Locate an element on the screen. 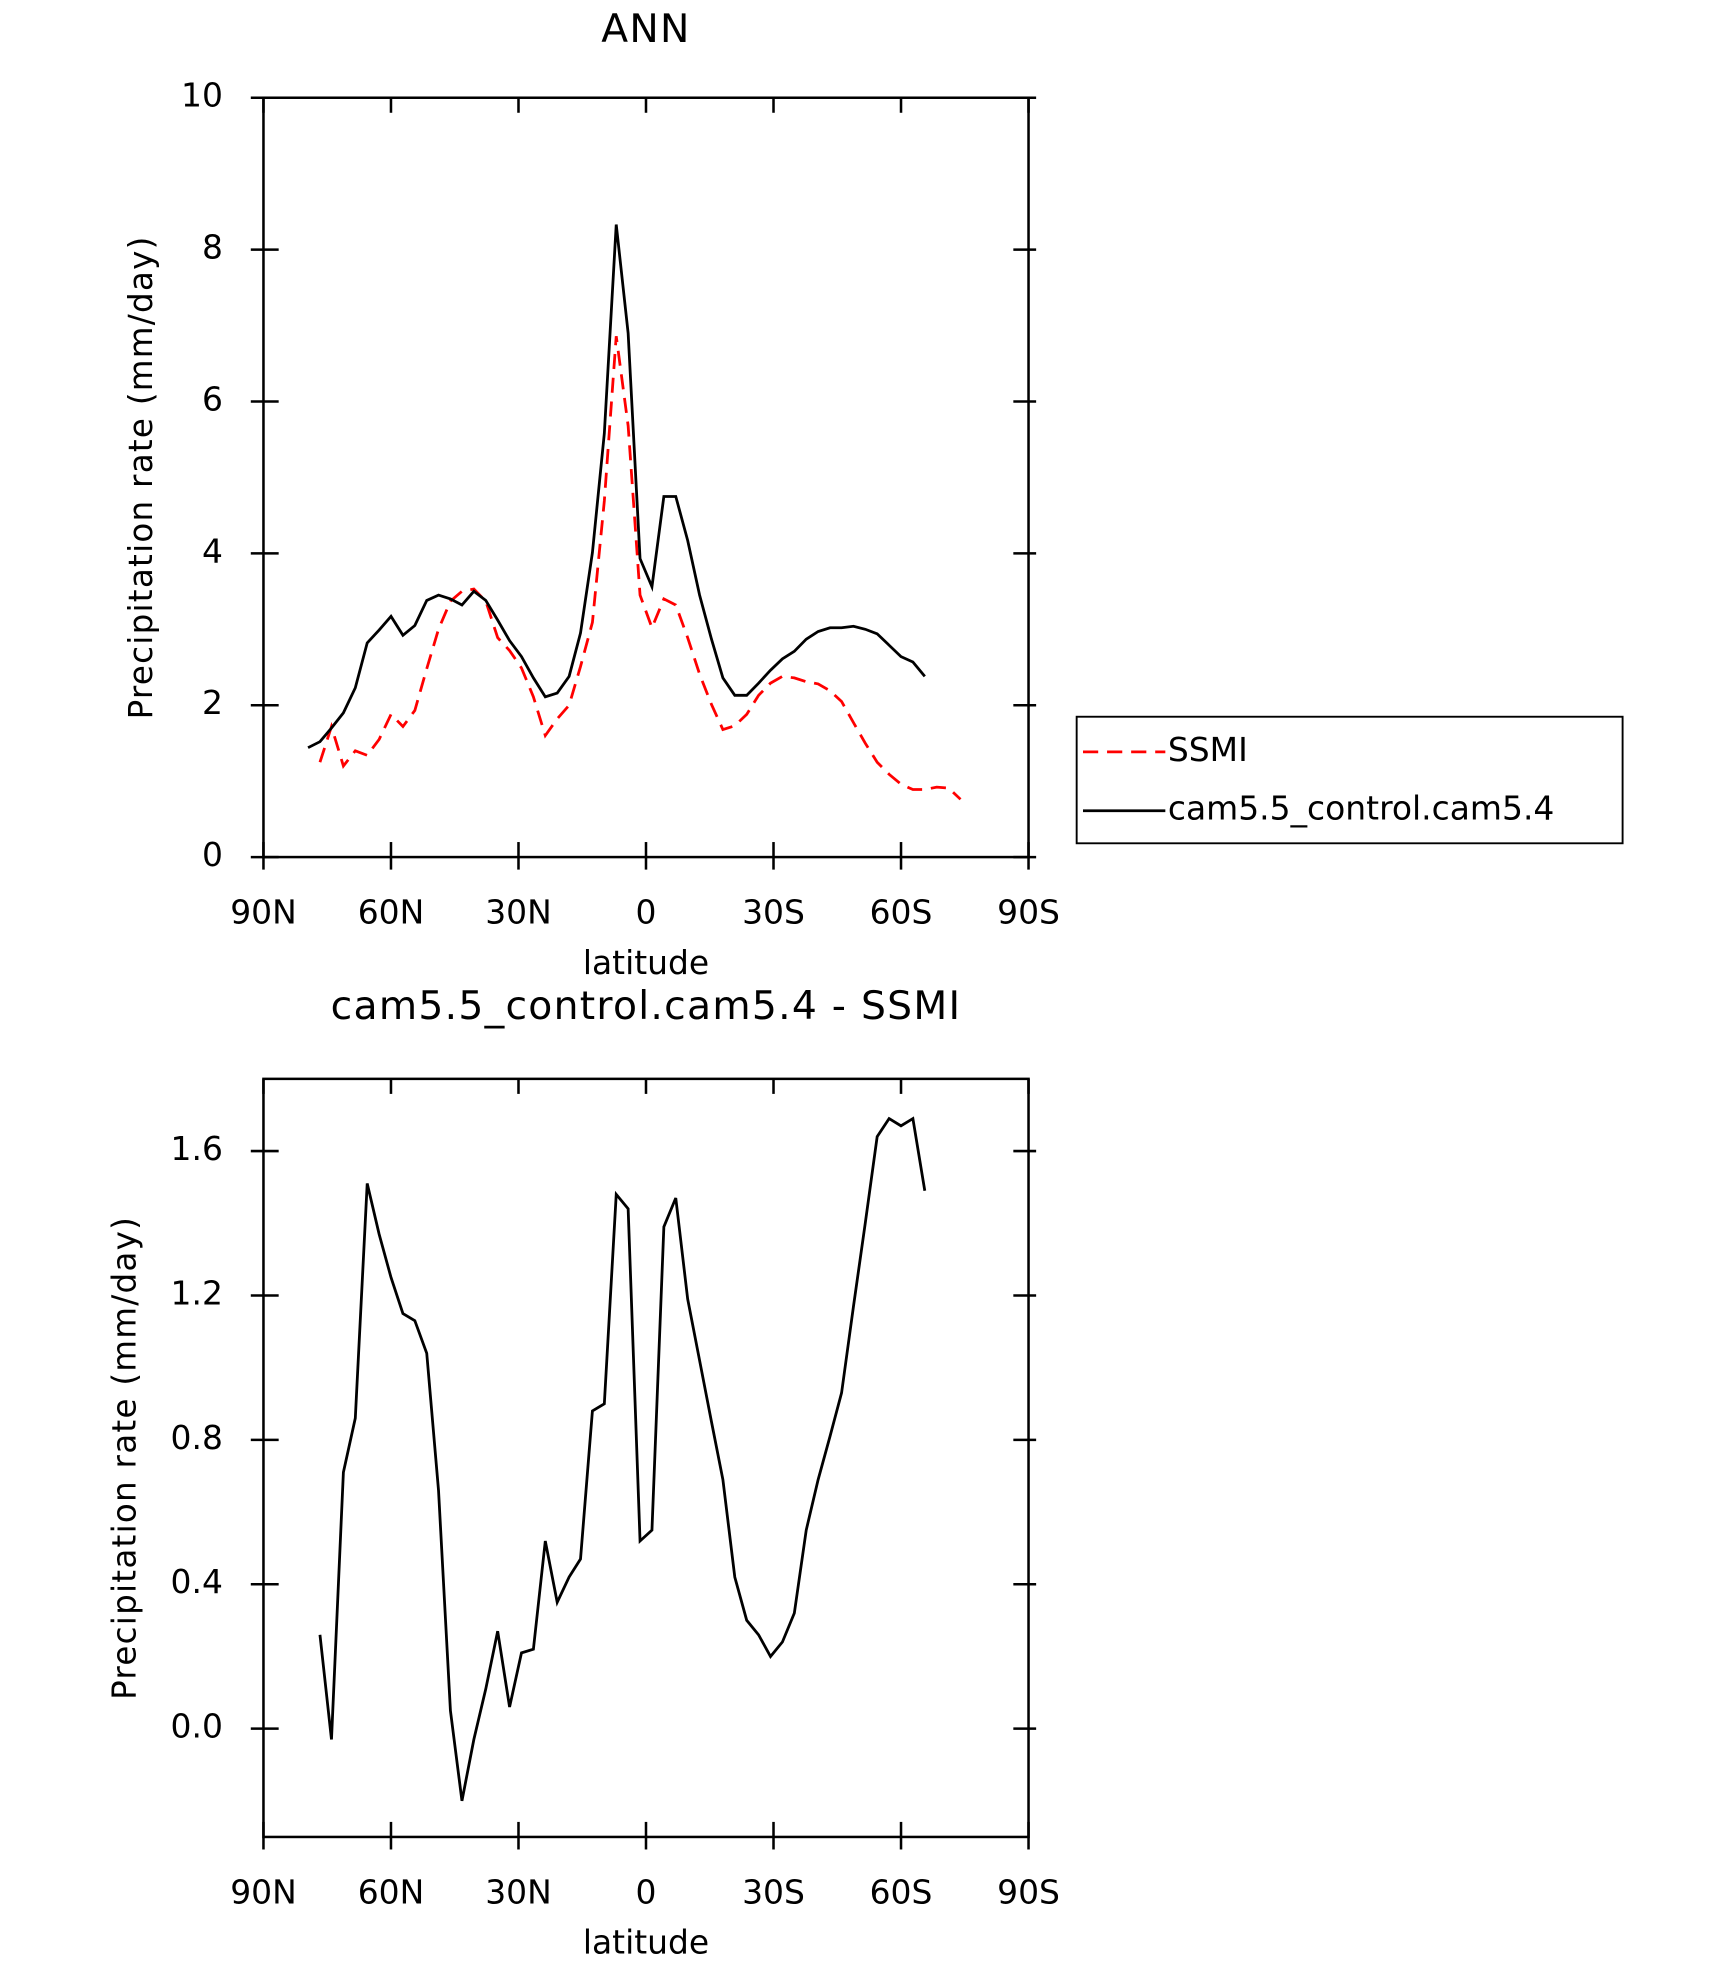  y-tick-label: 2 is located at coordinates (212, 703).